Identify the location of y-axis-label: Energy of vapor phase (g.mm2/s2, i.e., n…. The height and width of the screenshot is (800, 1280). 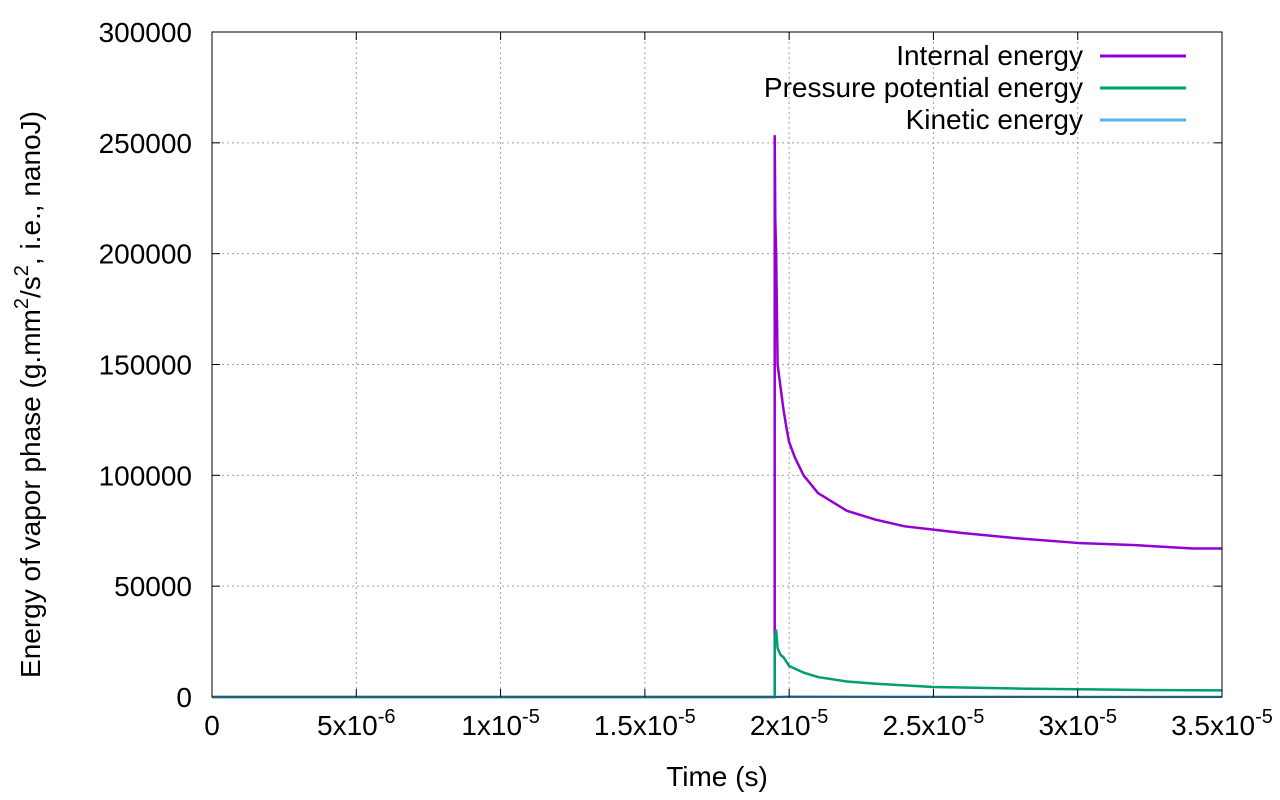
(28, 394).